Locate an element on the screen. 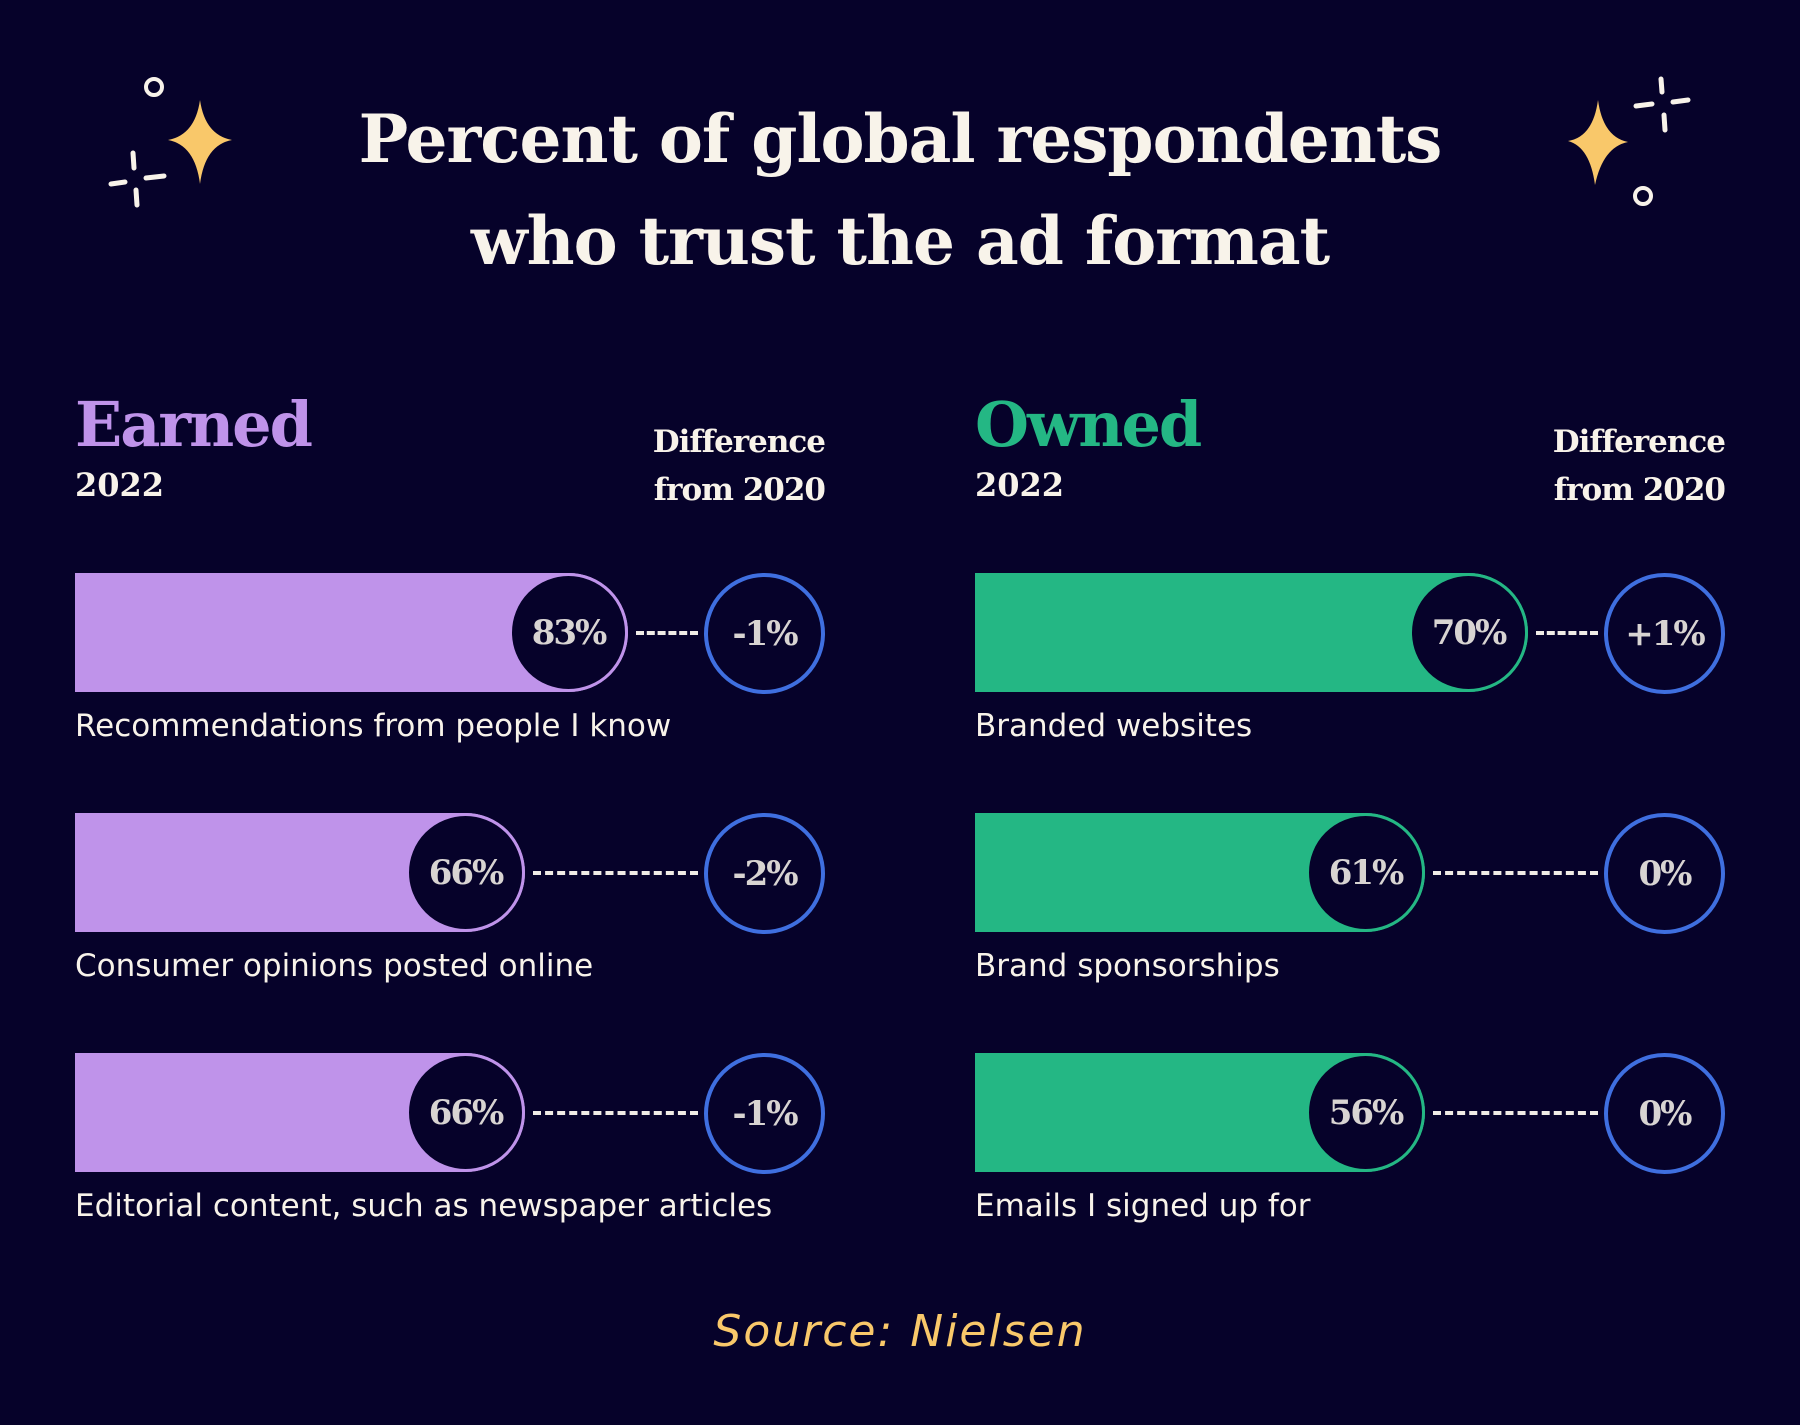 Image resolution: width=1800 pixels, height=1425 pixels. category-label: Recommendations from people I know is located at coordinates (373, 726).